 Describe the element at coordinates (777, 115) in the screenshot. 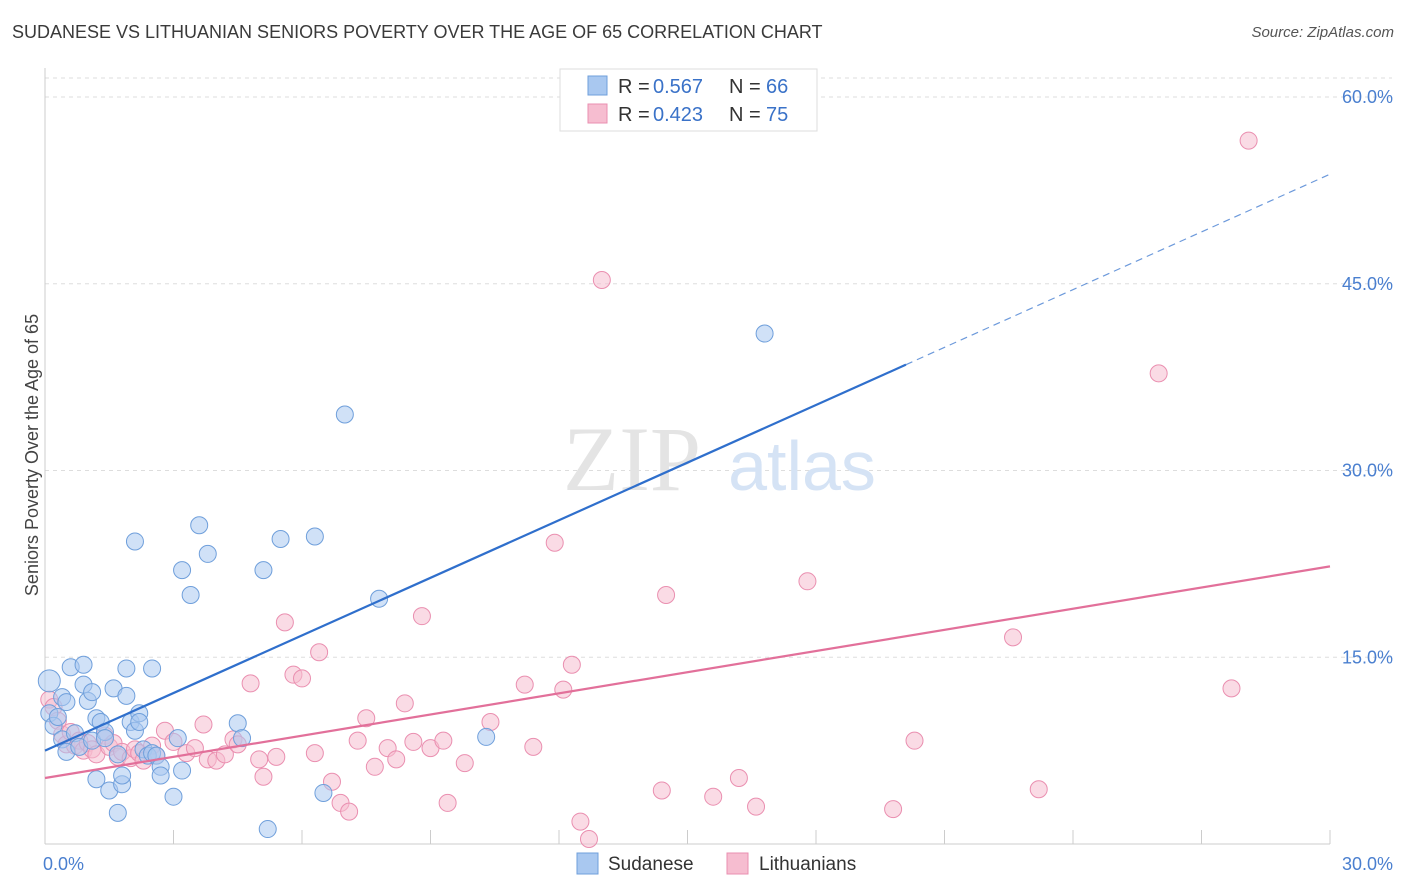

I see `legend-n-value-2: 75` at that location.